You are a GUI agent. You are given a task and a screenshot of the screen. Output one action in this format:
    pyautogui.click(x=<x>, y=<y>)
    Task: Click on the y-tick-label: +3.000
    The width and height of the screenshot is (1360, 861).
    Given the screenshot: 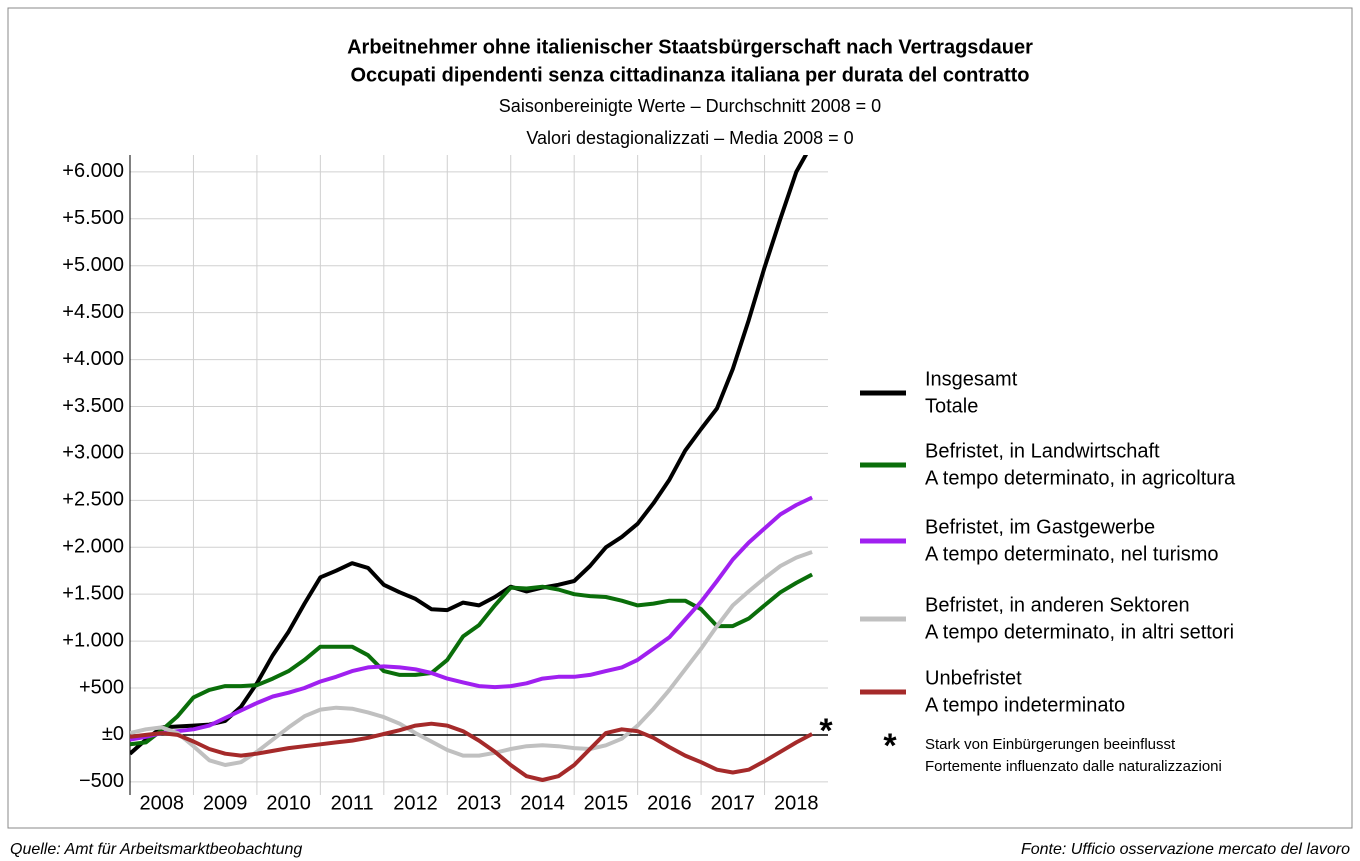 What is the action you would take?
    pyautogui.click(x=93, y=453)
    